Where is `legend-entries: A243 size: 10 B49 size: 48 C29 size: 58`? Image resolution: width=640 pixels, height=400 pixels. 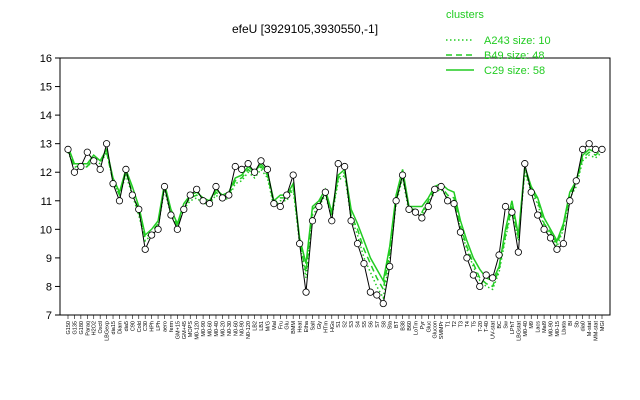 legend-entries: A243 size: 10 B49 size: 48 C29 size: 58 is located at coordinates (498, 56).